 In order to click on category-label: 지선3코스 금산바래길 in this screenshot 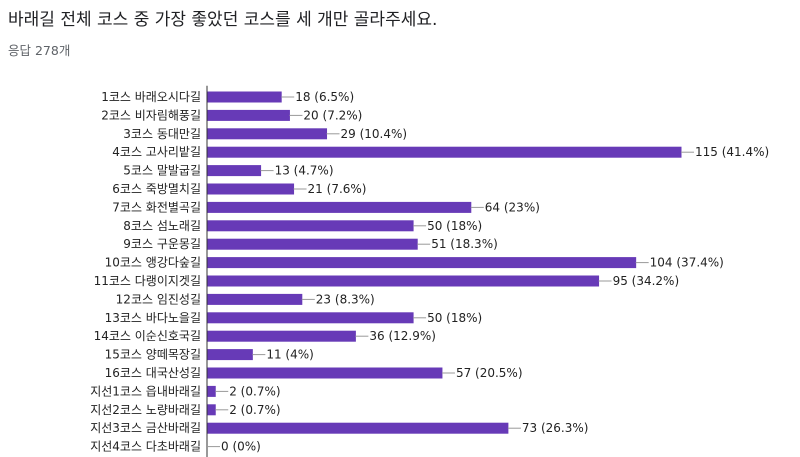, I will do `click(145, 428)`.